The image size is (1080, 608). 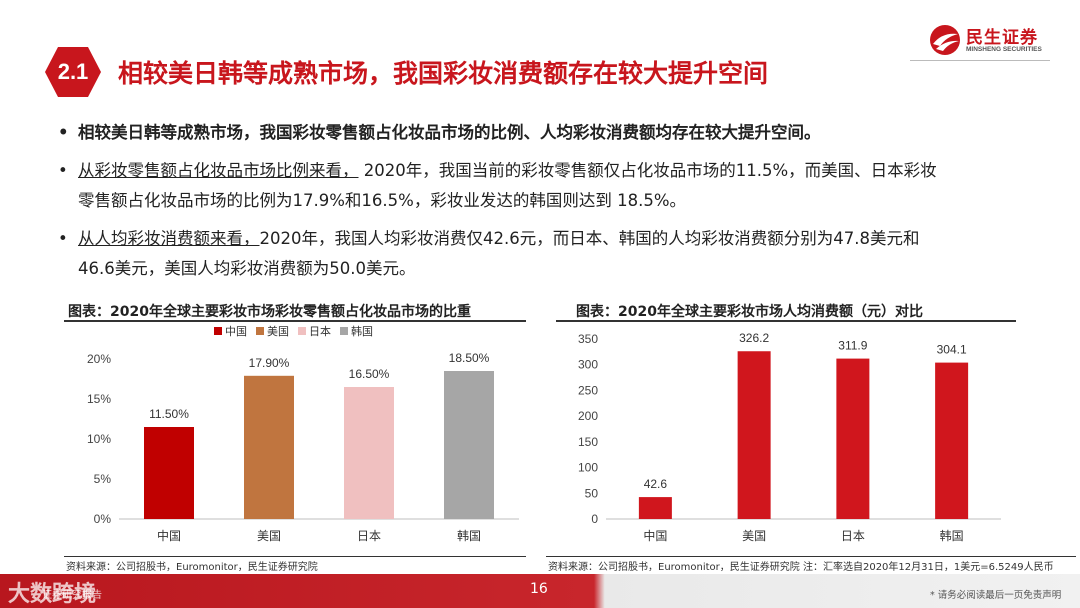 I want to click on y-tick-label: 250, so click(x=588, y=390).